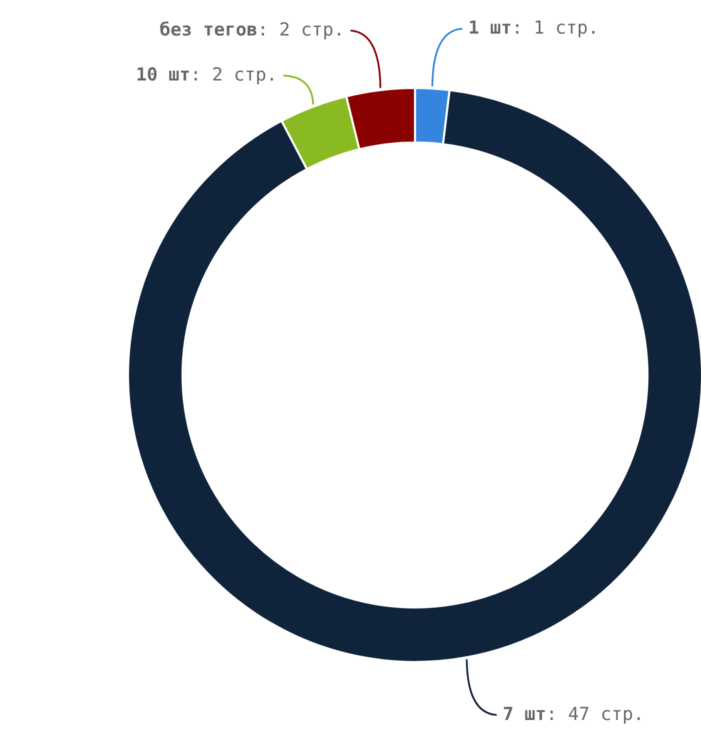 This screenshot has width=701, height=740. I want to click on slice-label: без тегов, so click(208, 28).